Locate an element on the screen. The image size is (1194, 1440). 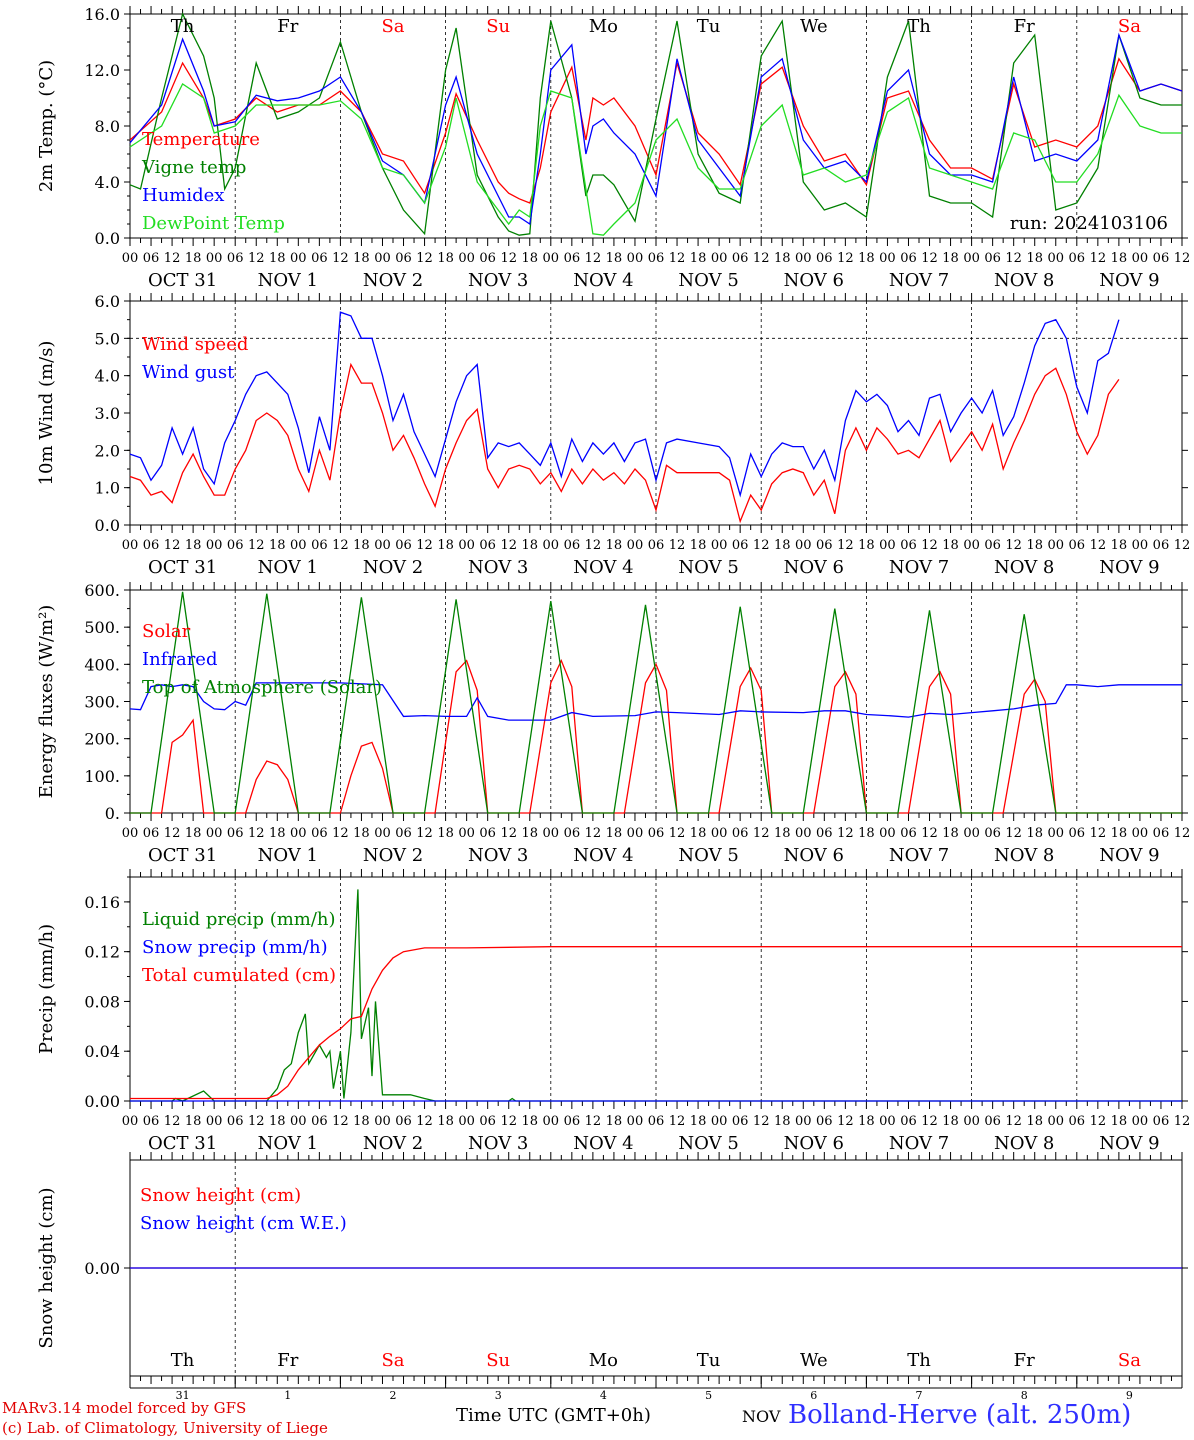
date-number-label: 9 is located at coordinates (1129, 1395).